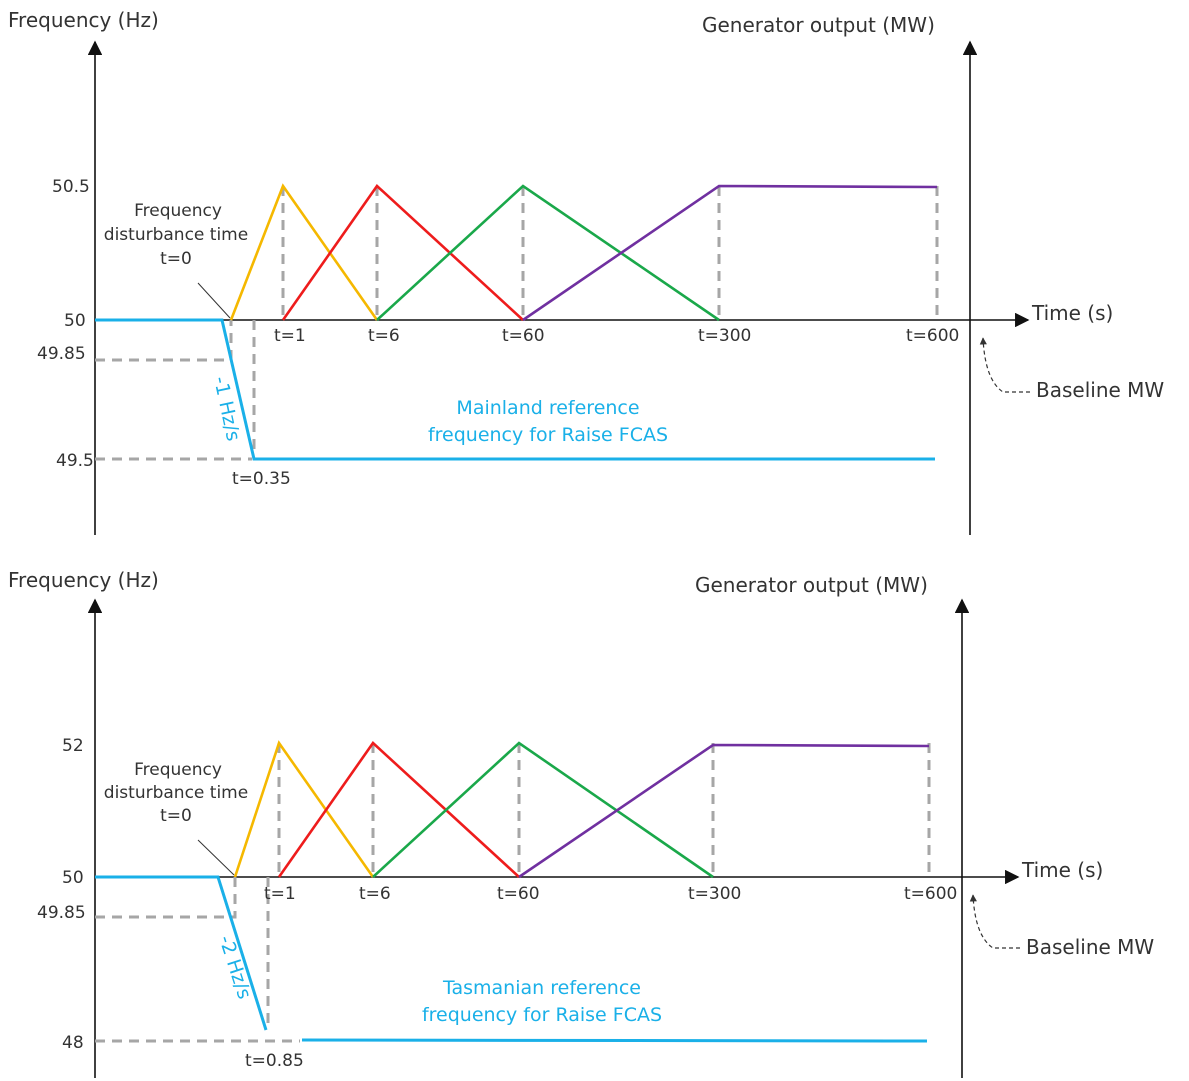 This screenshot has height=1081, width=1189. What do you see at coordinates (541, 988) in the screenshot?
I see `reference-caption-line1: Tasmanian reference` at bounding box center [541, 988].